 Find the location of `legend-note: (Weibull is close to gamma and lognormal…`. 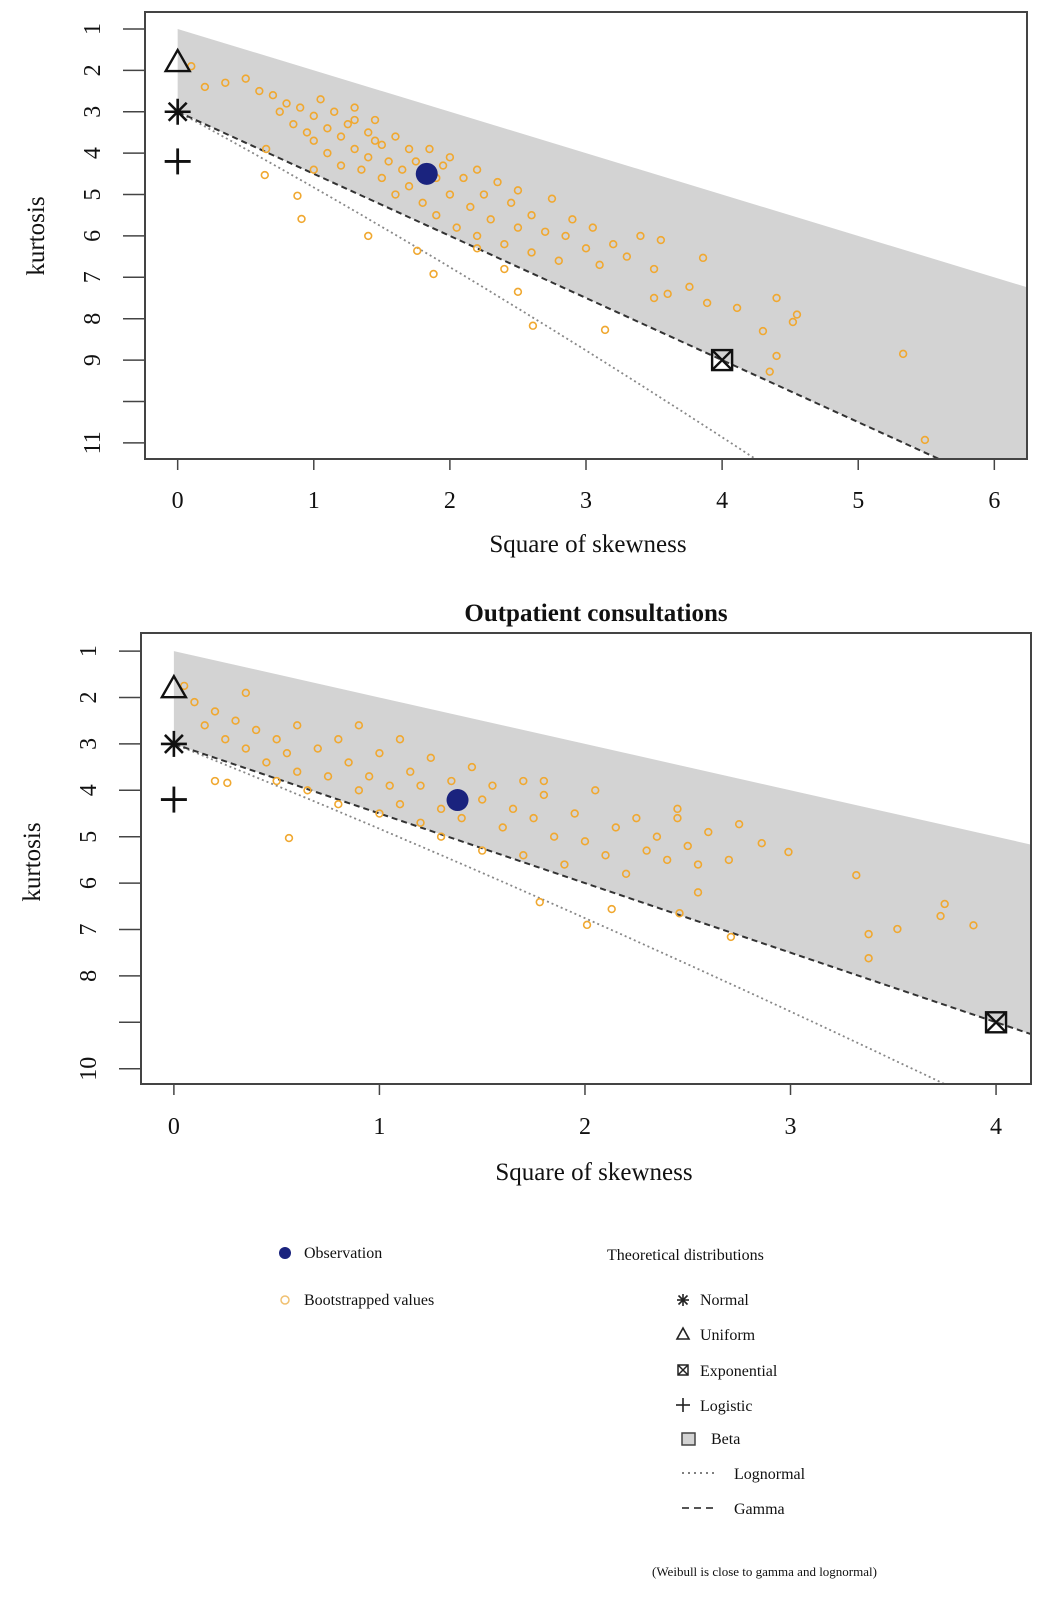

legend-note: (Weibull is close to gamma and lognormal… is located at coordinates (764, 1571).